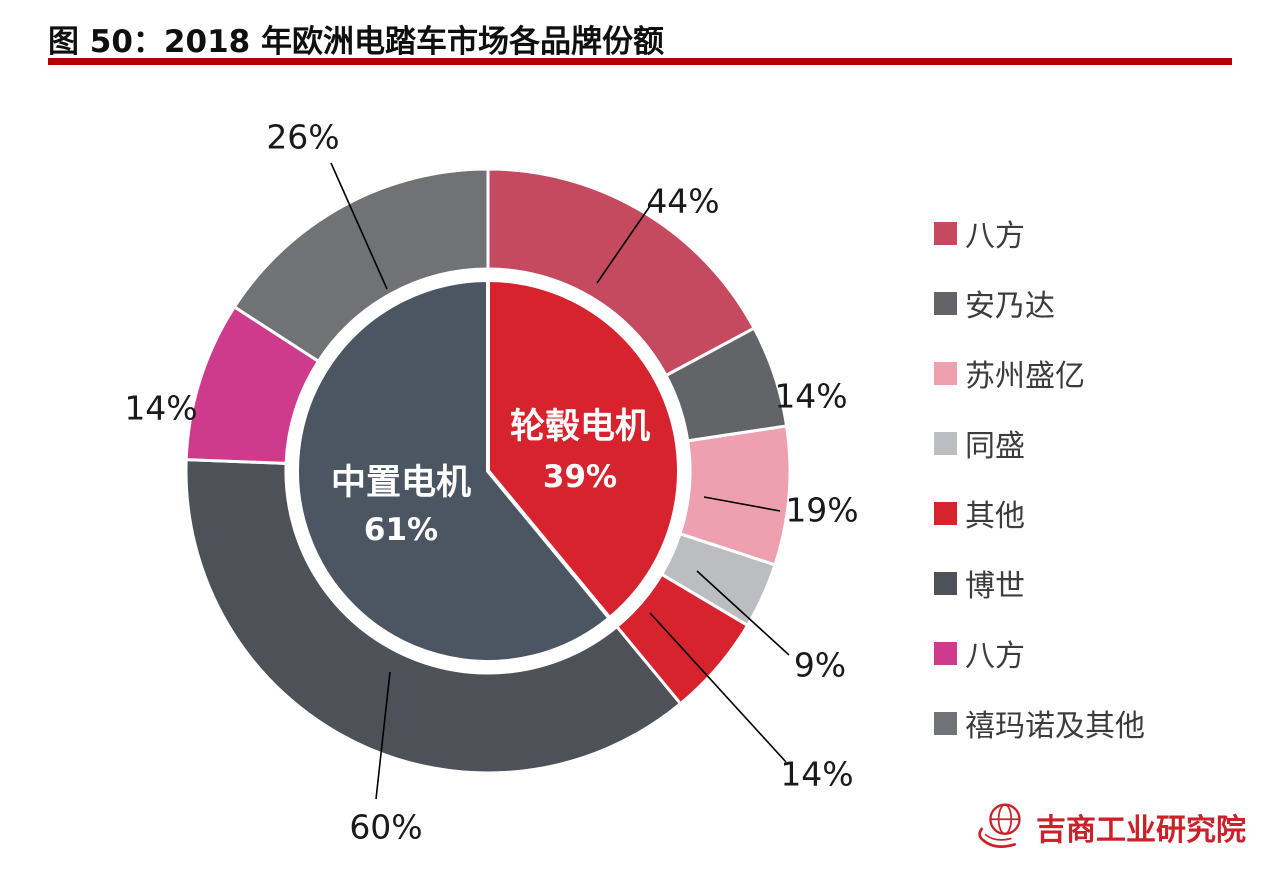 Image resolution: width=1280 pixels, height=892 pixels. What do you see at coordinates (580, 477) in the screenshot?
I see `hub-motor-percent: 39%` at bounding box center [580, 477].